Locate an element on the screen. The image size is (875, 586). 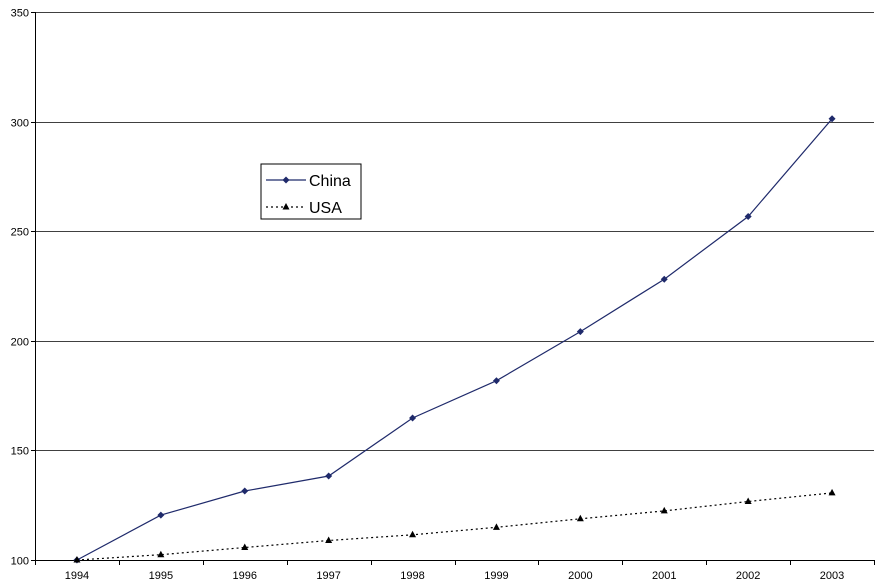
x-tick-label: 1998 is located at coordinates (412, 576).